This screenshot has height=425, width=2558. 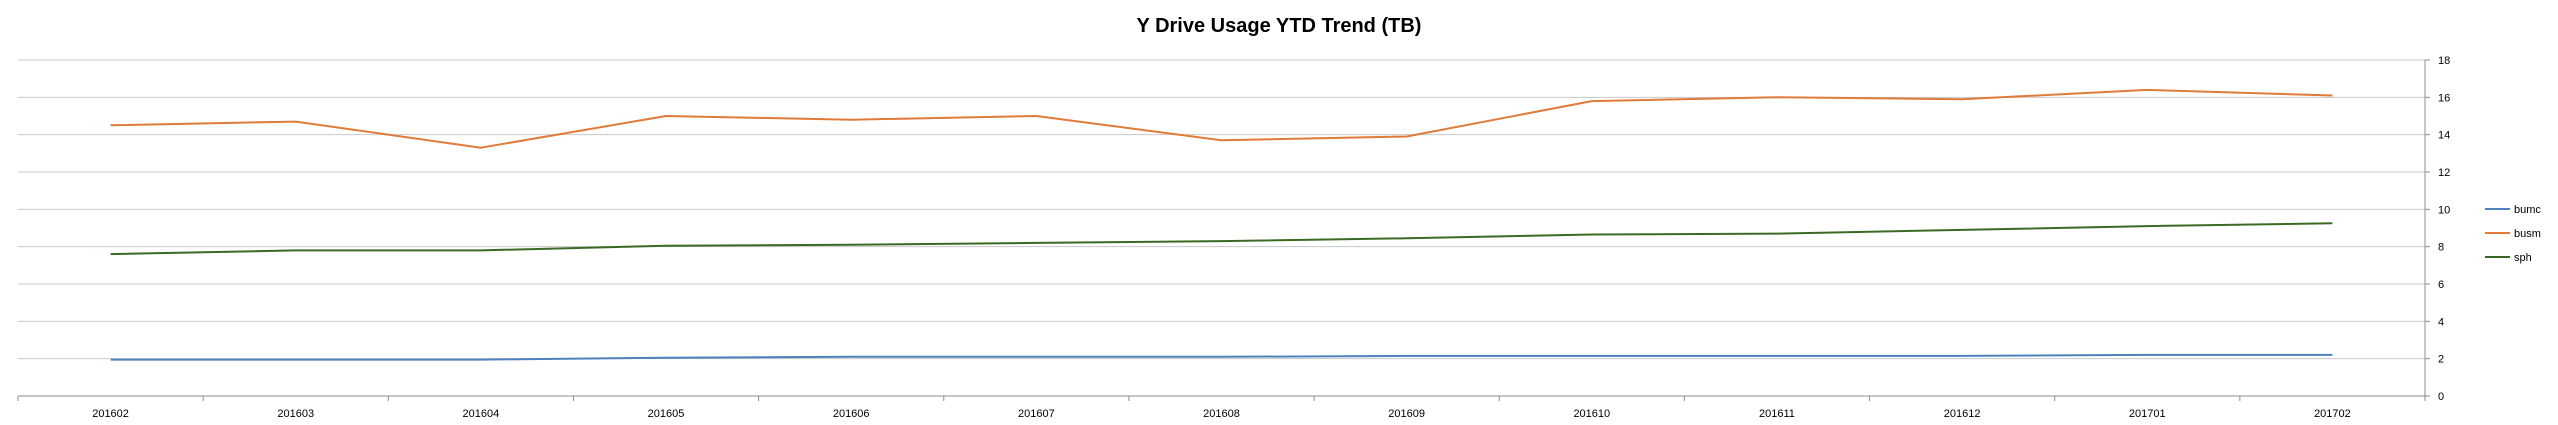 What do you see at coordinates (481, 414) in the screenshot?
I see `x-tick-label: 201604` at bounding box center [481, 414].